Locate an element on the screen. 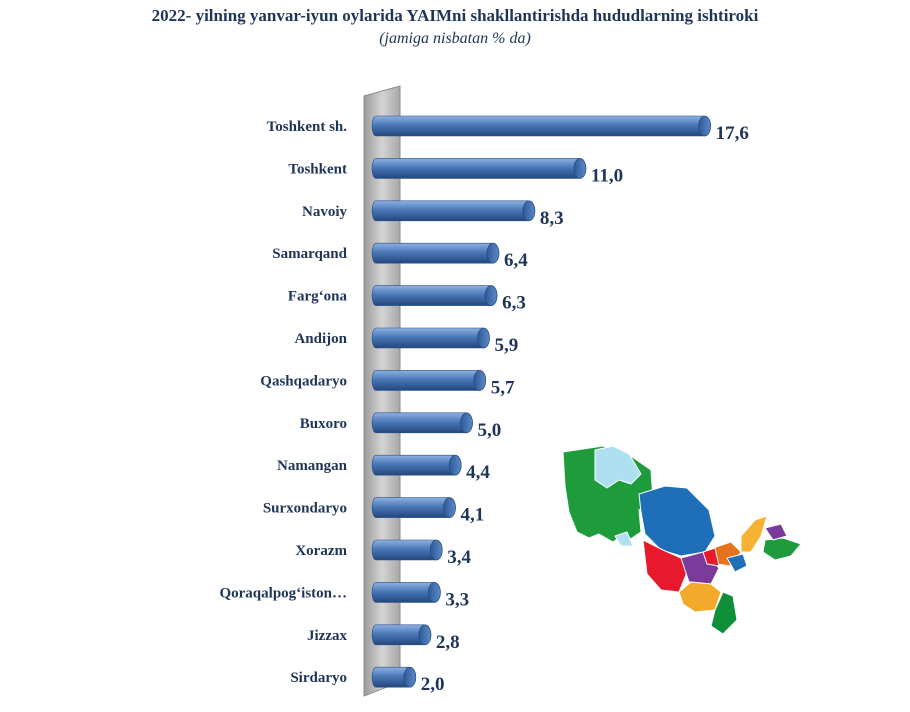 This screenshot has width=910, height=712. chart-subtitle: (jamiga nisbatan % da) is located at coordinates (455, 38).